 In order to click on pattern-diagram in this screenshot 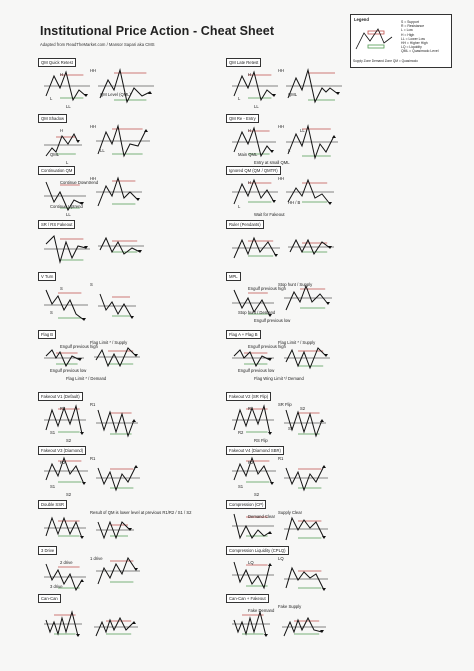, I will do `click(283, 247)`.